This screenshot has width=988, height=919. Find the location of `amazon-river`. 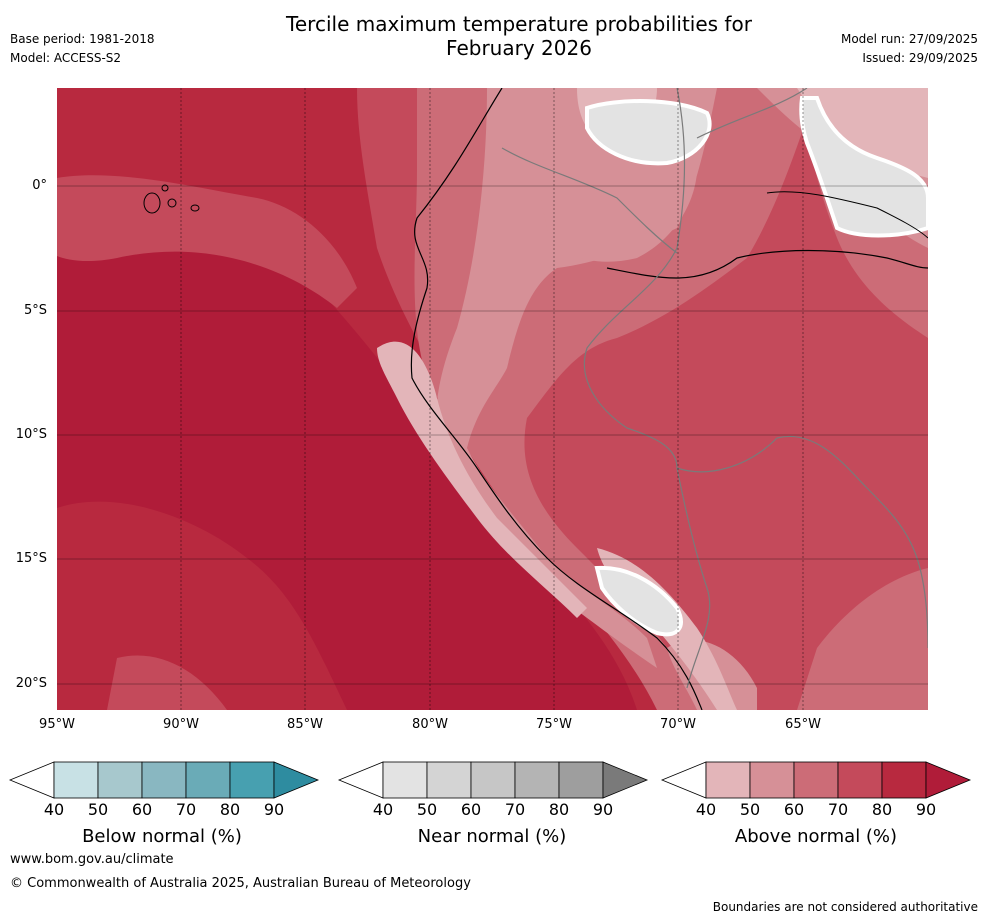

amazon-river is located at coordinates (767, 264).